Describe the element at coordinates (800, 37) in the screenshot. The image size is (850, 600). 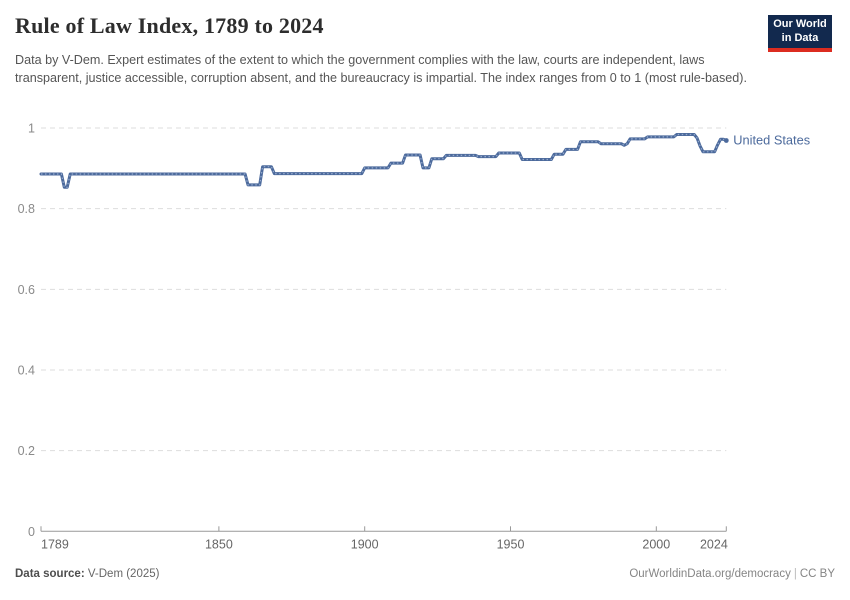
I see `owid-logo-line2: in Data` at that location.